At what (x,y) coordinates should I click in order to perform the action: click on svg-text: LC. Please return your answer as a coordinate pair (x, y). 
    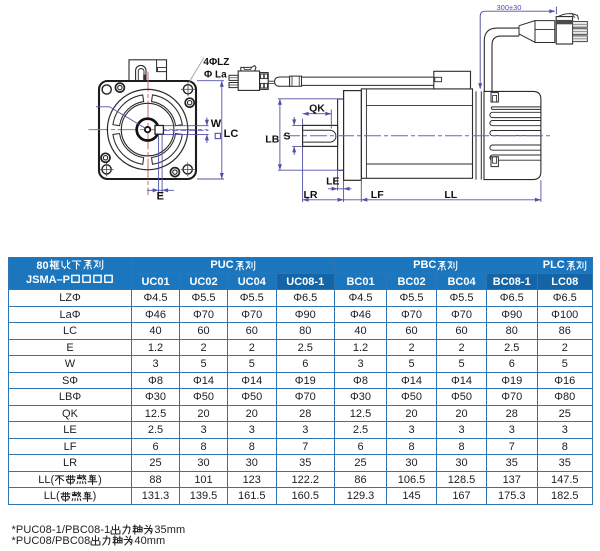
    Looking at the image, I should click on (231, 134).